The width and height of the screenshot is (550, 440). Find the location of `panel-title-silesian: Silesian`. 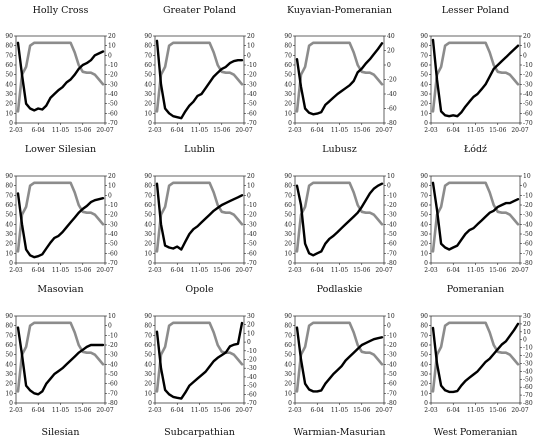

panel-title-silesian: Silesian is located at coordinates (61, 432).